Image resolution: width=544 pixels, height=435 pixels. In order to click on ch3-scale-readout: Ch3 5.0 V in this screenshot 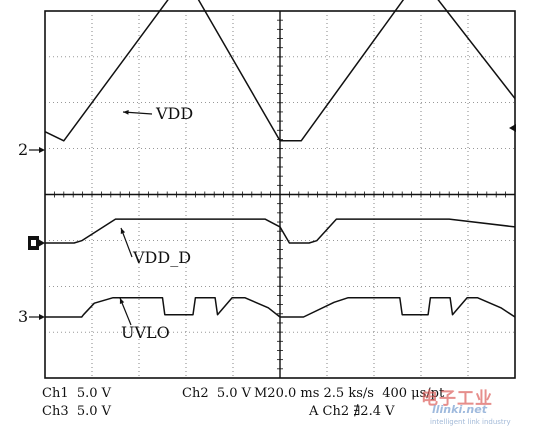, I will do `click(77, 411)`.